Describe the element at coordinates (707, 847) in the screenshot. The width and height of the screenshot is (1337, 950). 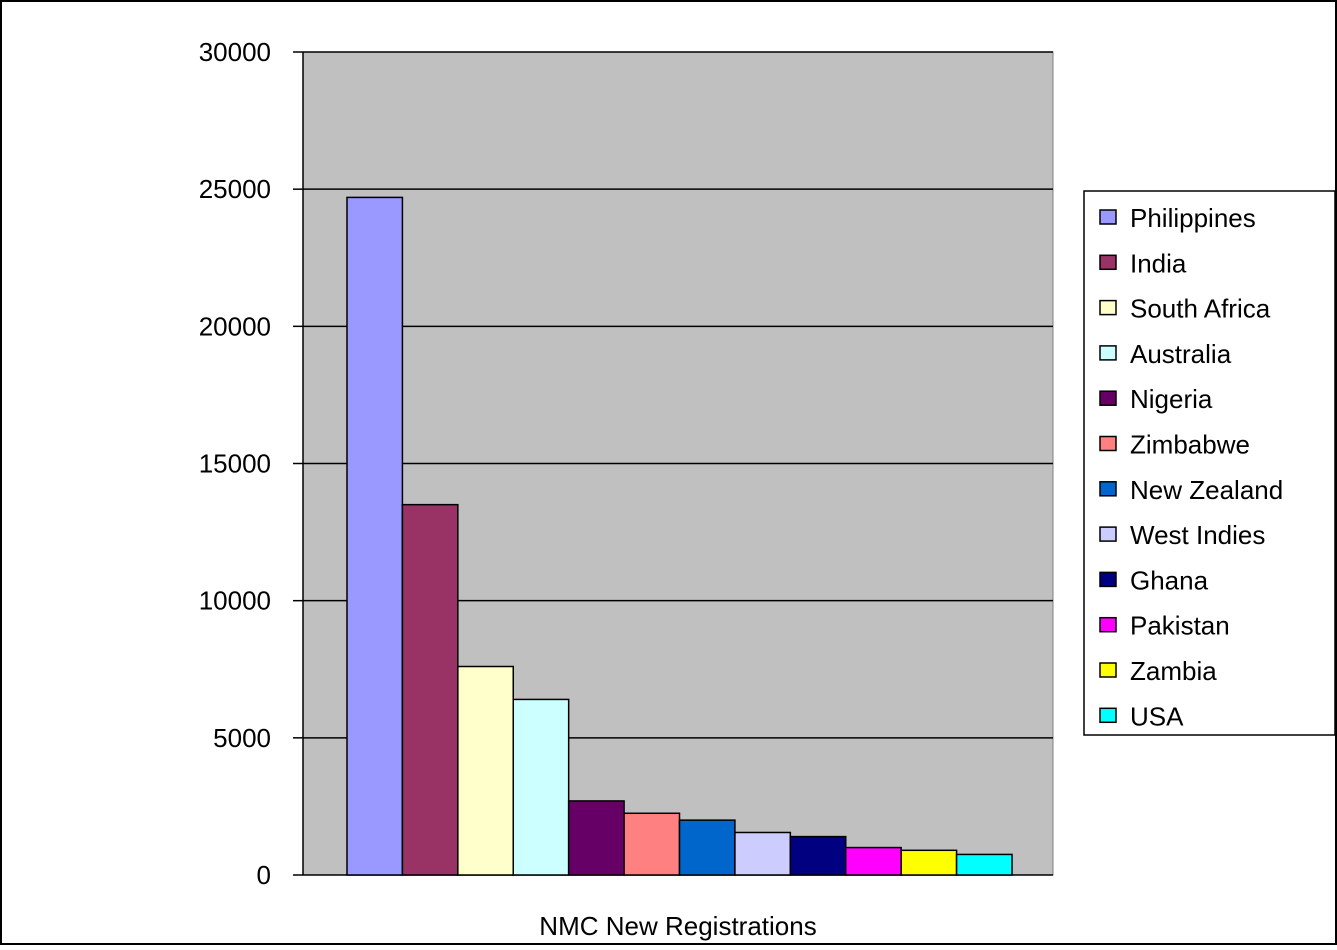
I see `bar-new-zealand` at that location.